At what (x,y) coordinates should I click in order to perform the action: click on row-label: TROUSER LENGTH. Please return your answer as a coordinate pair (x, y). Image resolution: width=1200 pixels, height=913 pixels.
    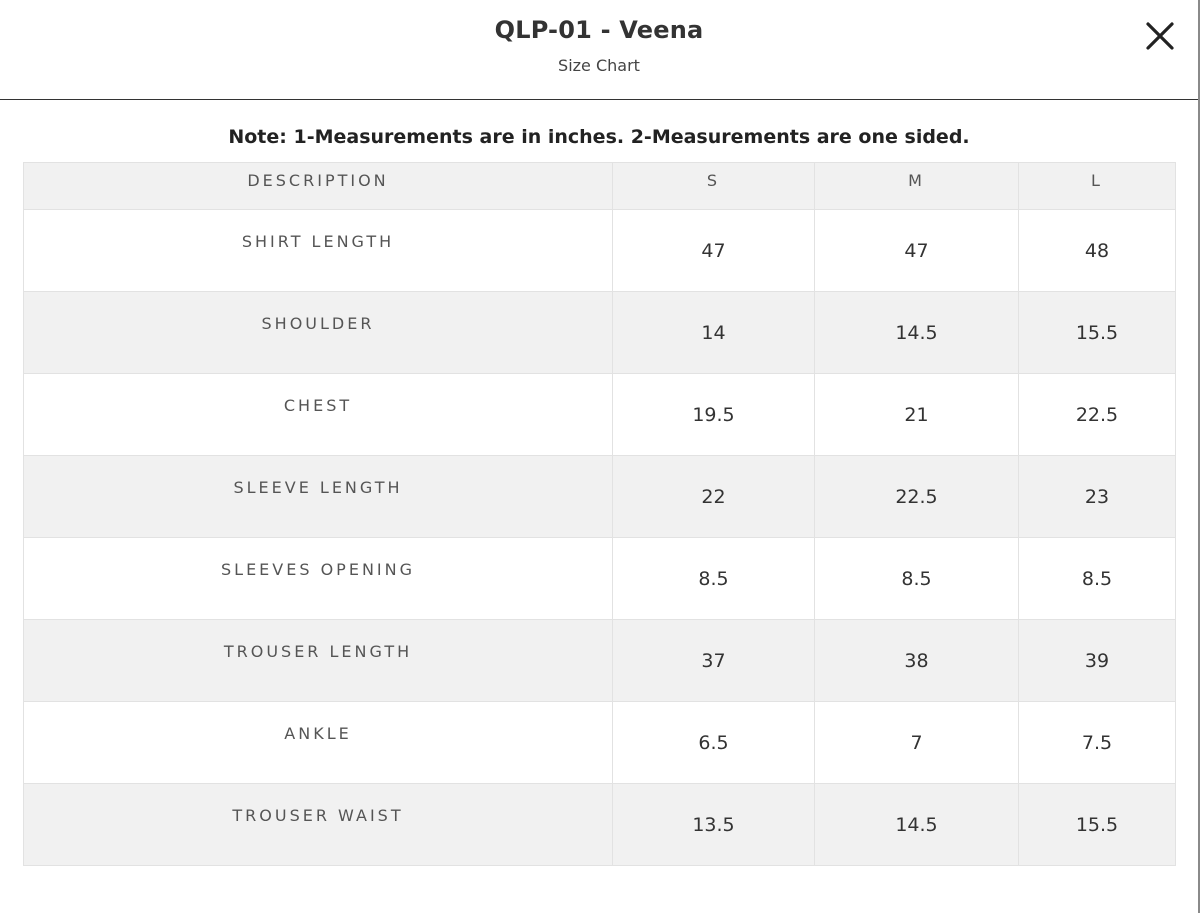
    Looking at the image, I should click on (318, 660).